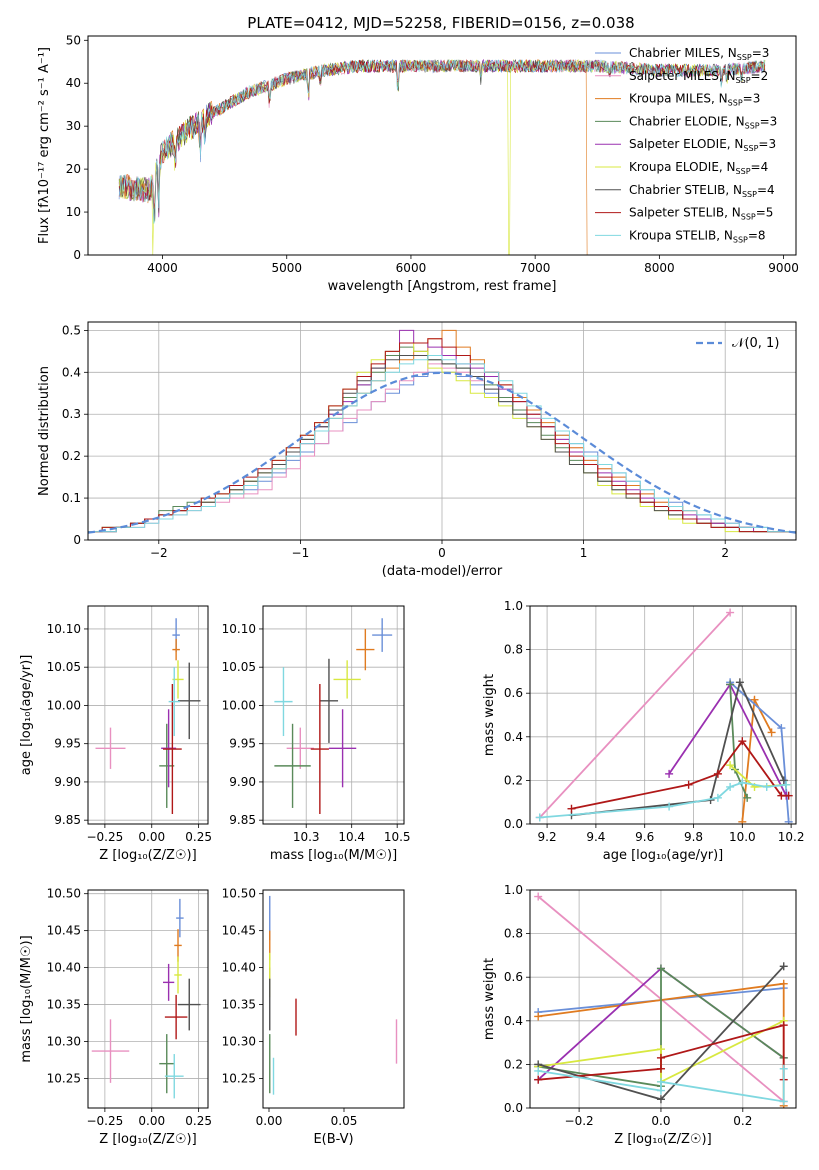 The height and width of the screenshot is (1170, 819). I want to click on y-tick-label: 10.45, so click(64, 931).